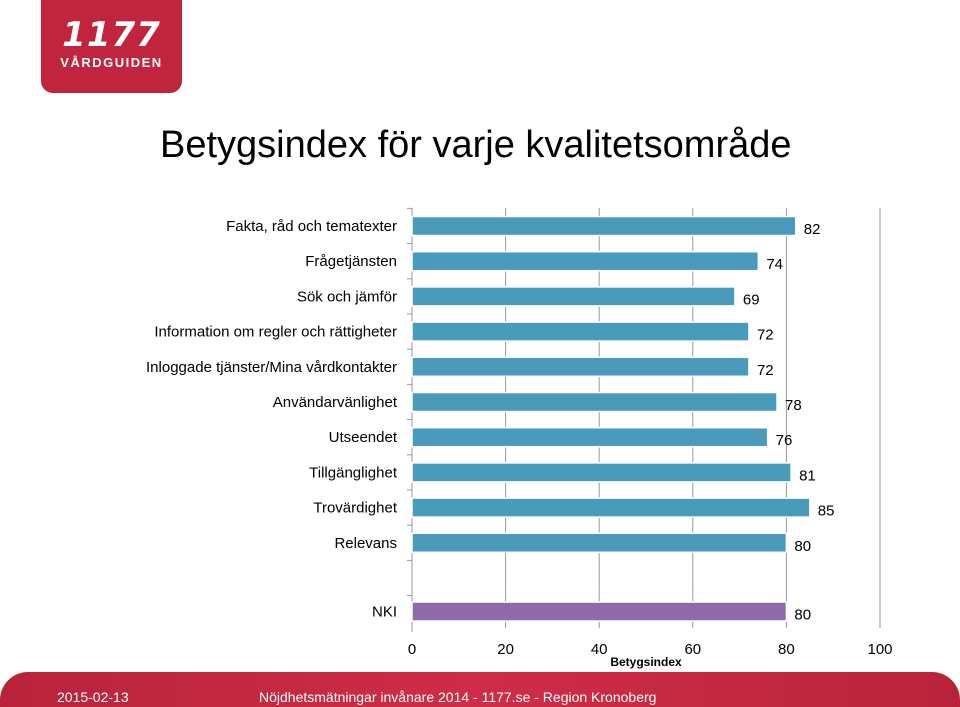  What do you see at coordinates (802, 615) in the screenshot?
I see `summary-value-label: 80` at bounding box center [802, 615].